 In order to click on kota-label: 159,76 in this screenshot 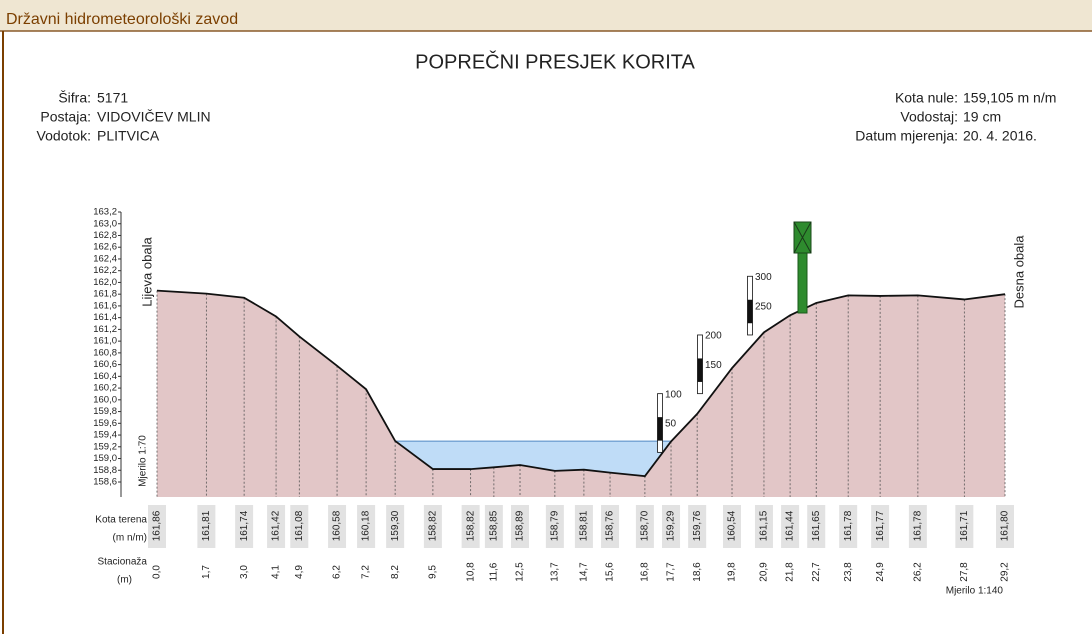, I will do `click(697, 525)`.